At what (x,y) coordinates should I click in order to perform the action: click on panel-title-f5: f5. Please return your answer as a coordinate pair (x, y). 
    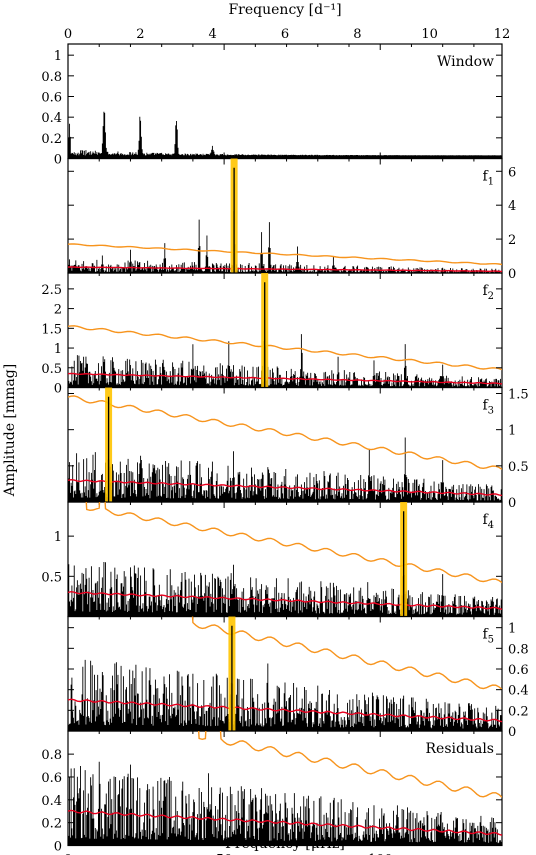
    Looking at the image, I should click on (488, 636).